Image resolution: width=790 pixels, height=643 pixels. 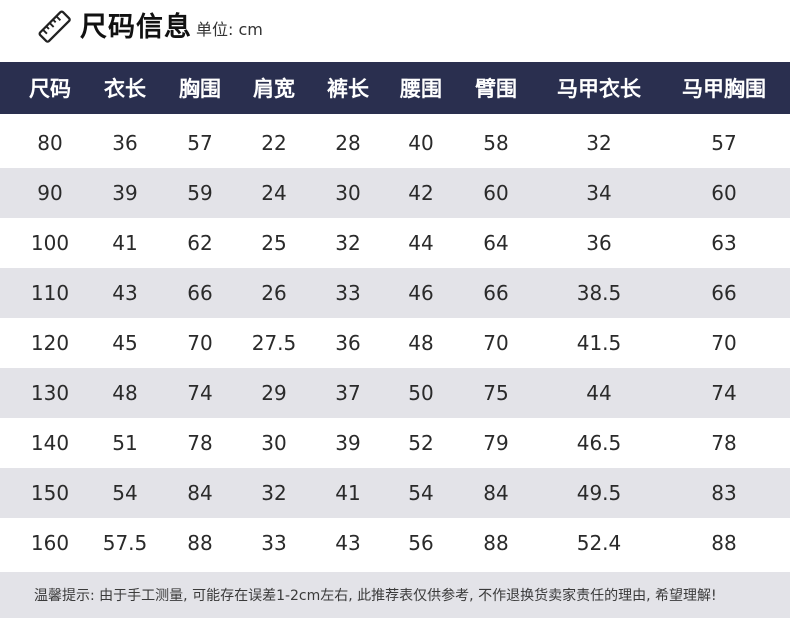 I want to click on table-row: 150 54 84 32 41 54 84 49.5 83, so click(x=395, y=493).